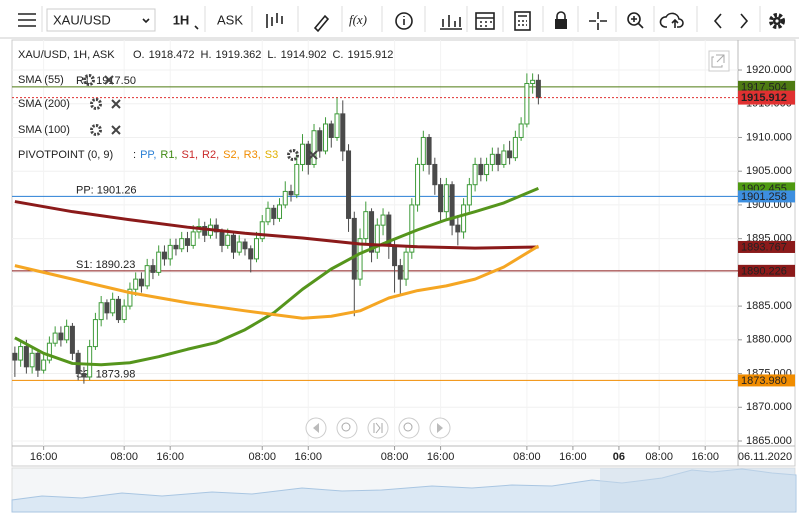  Describe the element at coordinates (358, 19) in the screenshot. I see `function-button: f(x)` at that location.